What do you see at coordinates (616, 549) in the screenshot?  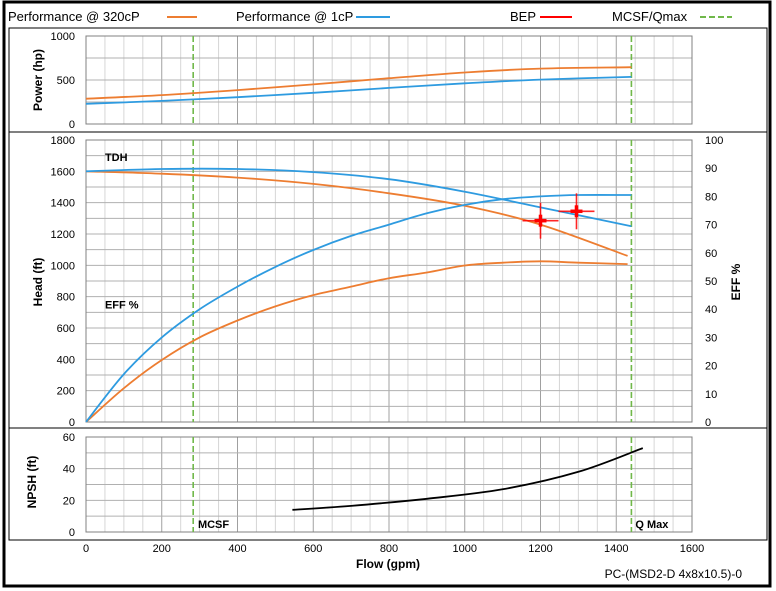 I see `flow-tick-label: 1400` at bounding box center [616, 549].